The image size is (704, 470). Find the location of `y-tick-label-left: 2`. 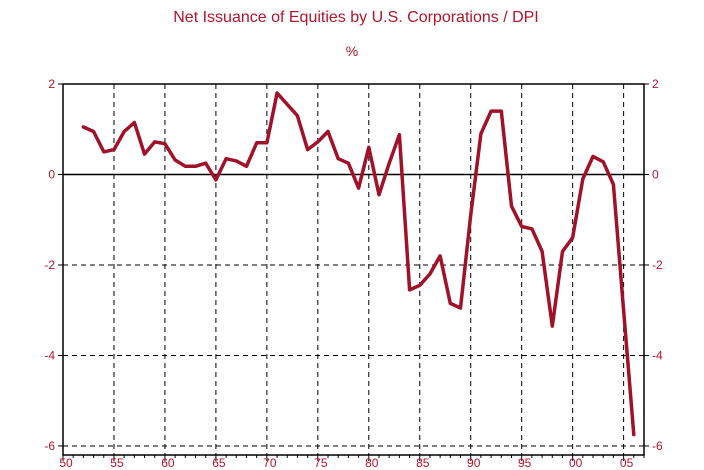

y-tick-label-left: 2 is located at coordinates (51, 84).